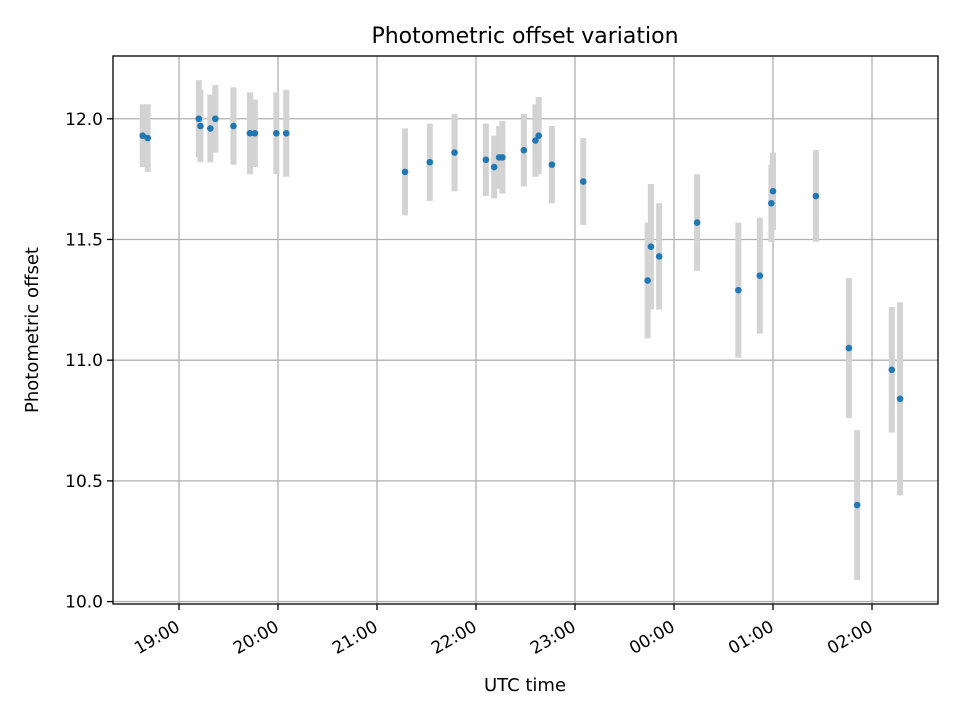 This screenshot has width=960, height=720. What do you see at coordinates (84, 603) in the screenshot?
I see `y-tick-label: 10.0` at bounding box center [84, 603].